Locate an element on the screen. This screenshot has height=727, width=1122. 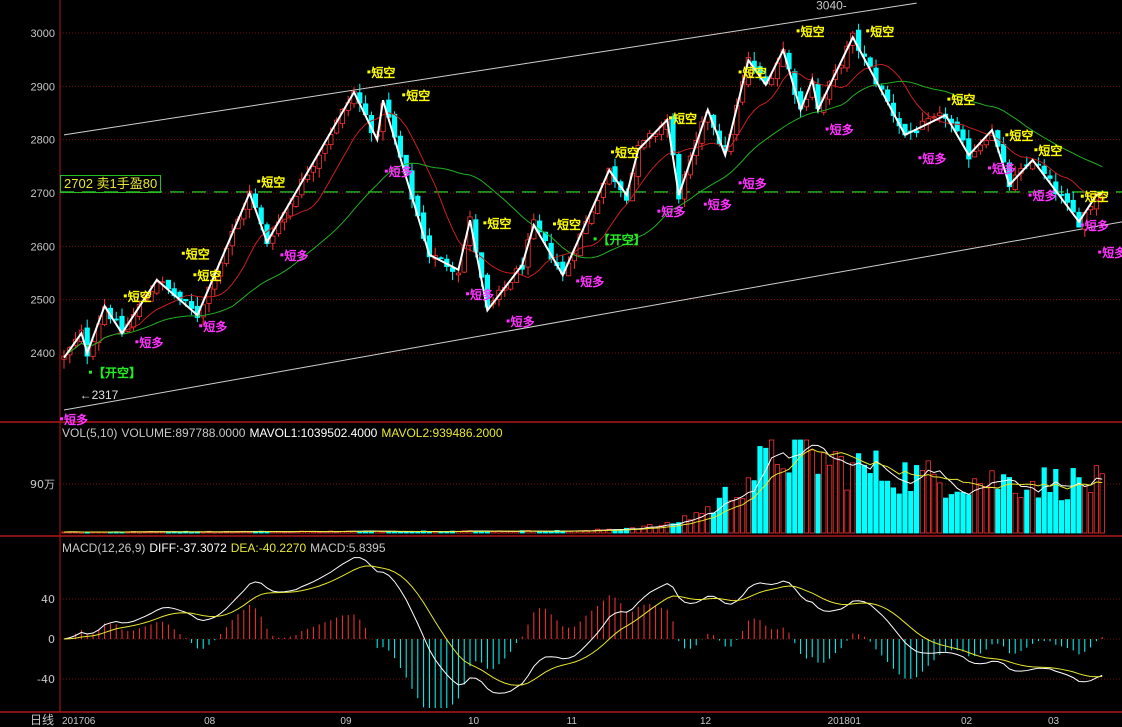
position-tag: 2702 卖1手盈80 is located at coordinates (111, 184).